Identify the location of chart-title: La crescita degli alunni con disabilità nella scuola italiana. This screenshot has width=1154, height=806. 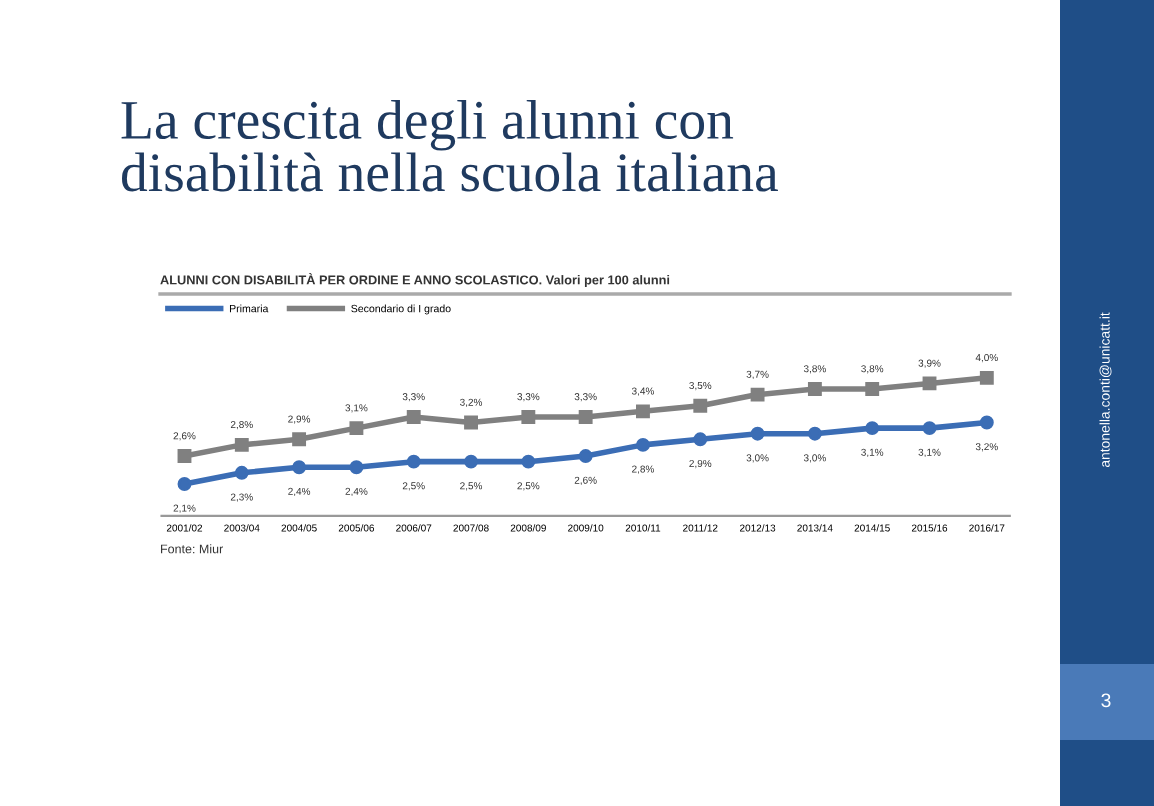
(449, 146).